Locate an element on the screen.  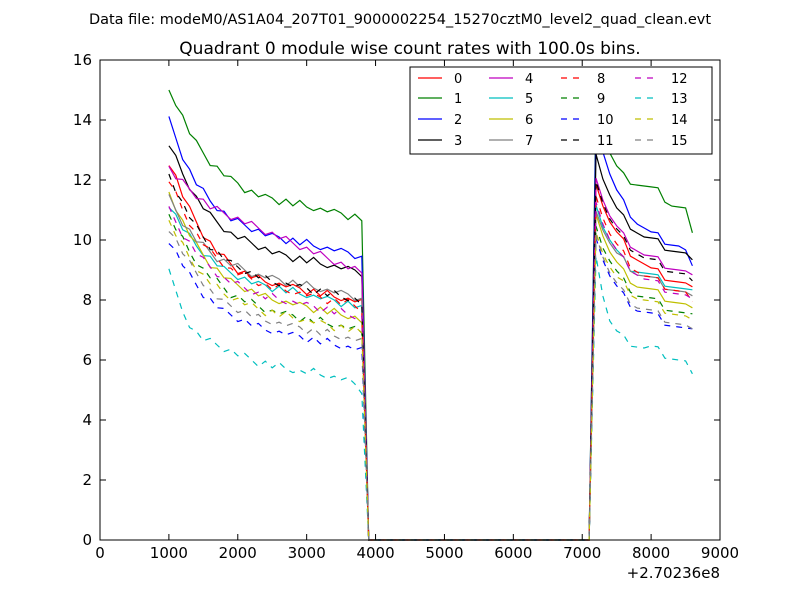
y-tick-label: 4 is located at coordinates (87, 420).